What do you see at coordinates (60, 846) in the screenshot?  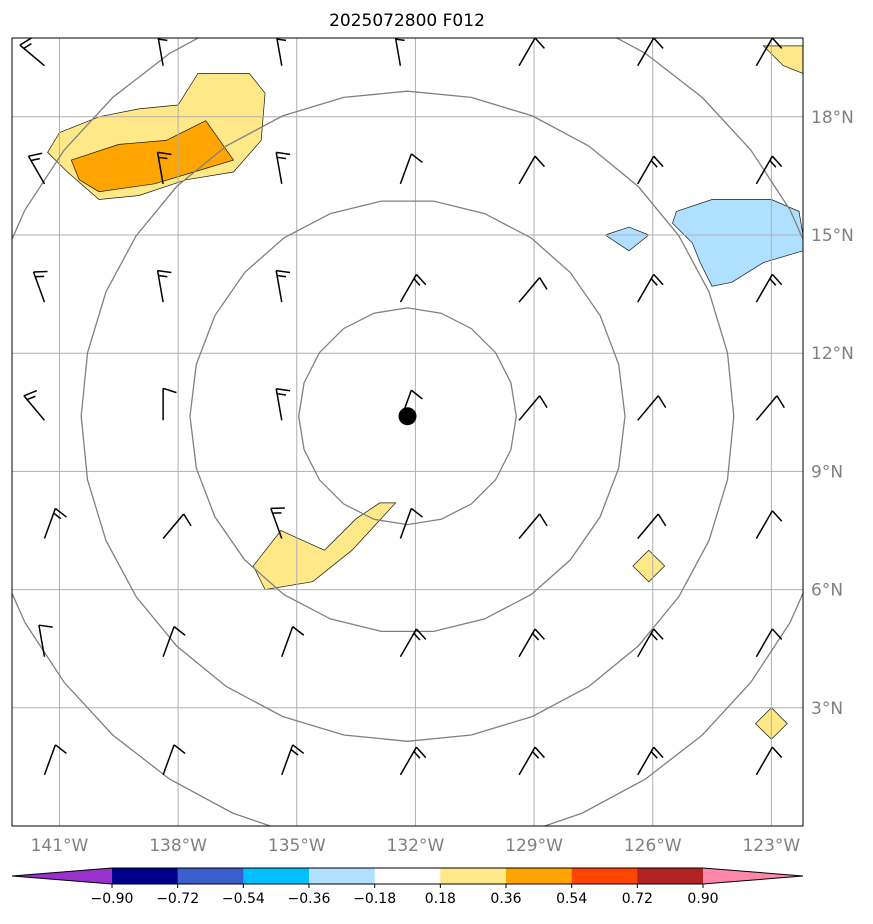 I see `lon-label: 141°W` at bounding box center [60, 846].